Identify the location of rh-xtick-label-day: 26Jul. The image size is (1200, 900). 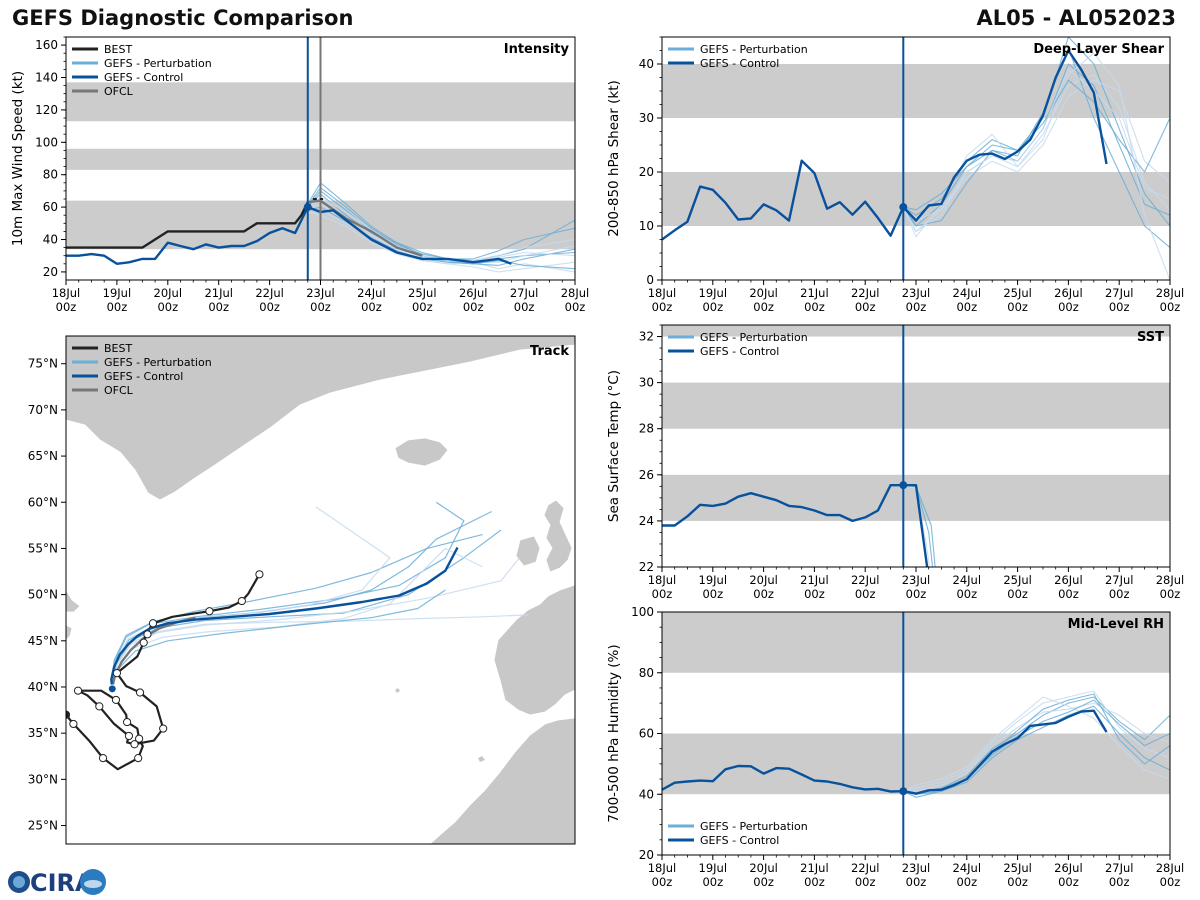
(1068, 868).